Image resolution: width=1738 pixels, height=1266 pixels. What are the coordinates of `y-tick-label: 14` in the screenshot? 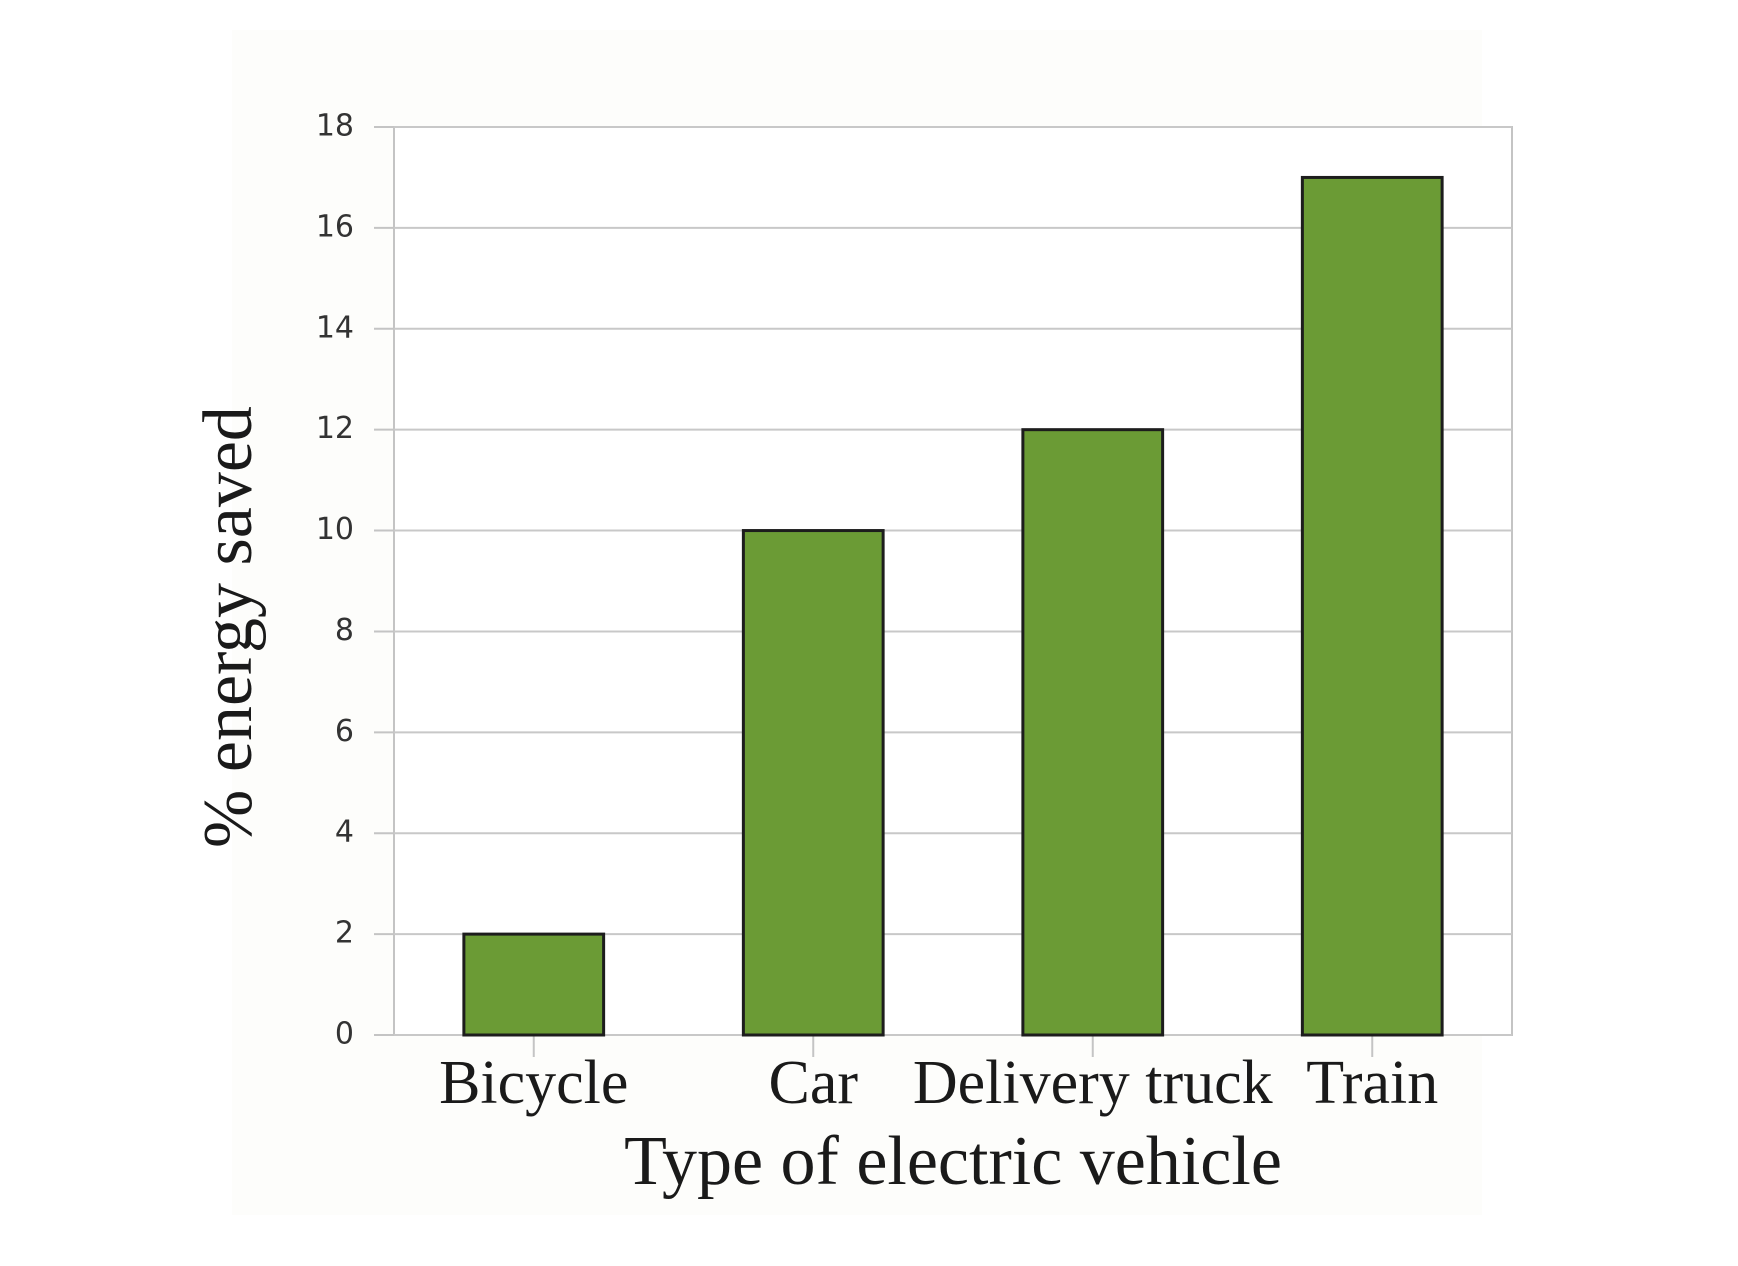 It's located at (335, 327).